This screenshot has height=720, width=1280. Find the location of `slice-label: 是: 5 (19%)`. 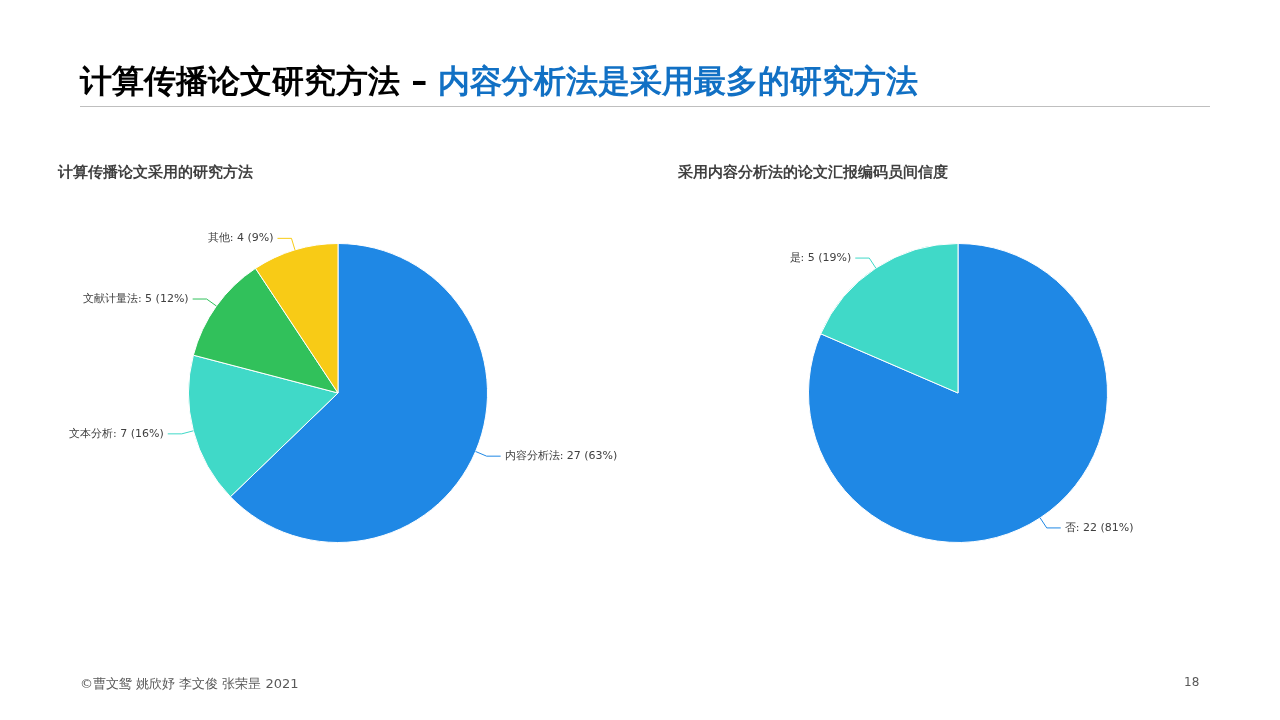

slice-label: 是: 5 (19%) is located at coordinates (820, 257).